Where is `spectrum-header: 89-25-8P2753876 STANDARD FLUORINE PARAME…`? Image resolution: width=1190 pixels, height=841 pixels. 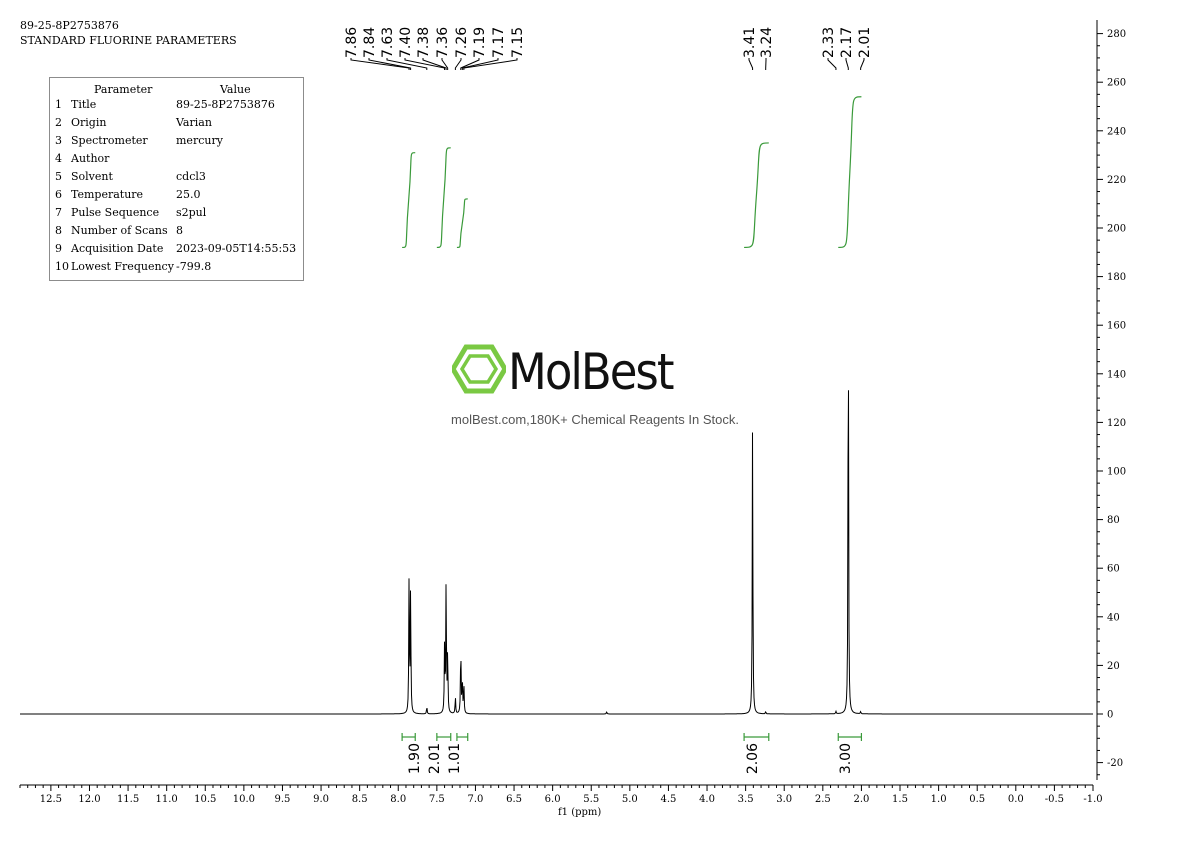
spectrum-header: 89-25-8P2753876 STANDARD FLUORINE PARAME… is located at coordinates (128, 33).